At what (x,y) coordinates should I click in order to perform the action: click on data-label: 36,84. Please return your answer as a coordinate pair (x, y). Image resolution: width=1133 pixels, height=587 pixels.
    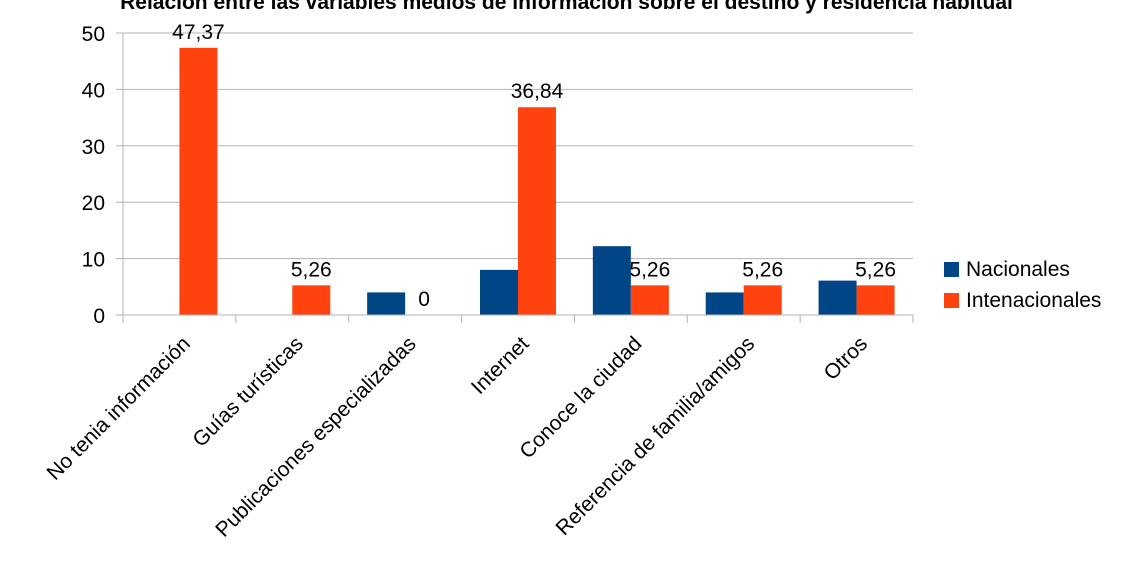
    Looking at the image, I should click on (537, 91).